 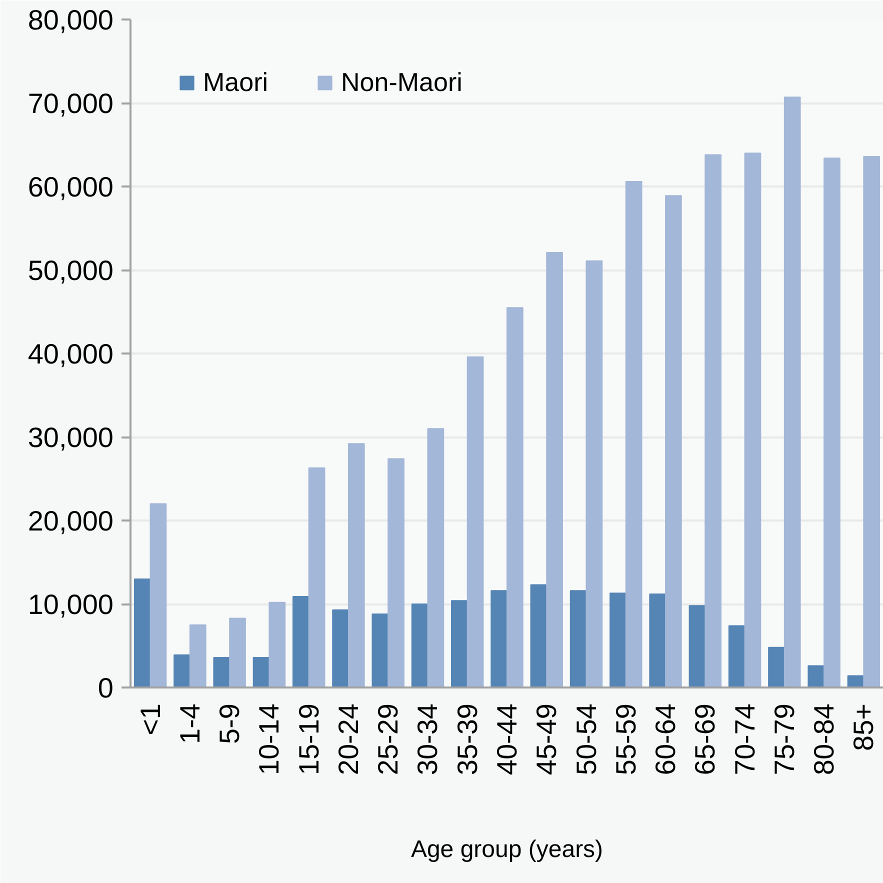 What do you see at coordinates (507, 850) in the screenshot?
I see `x-axis-title: Age group (years)` at bounding box center [507, 850].